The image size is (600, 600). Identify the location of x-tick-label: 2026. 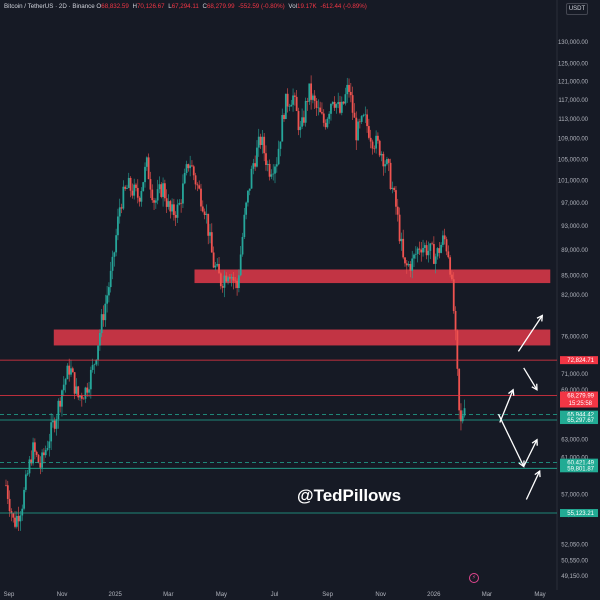
(434, 595).